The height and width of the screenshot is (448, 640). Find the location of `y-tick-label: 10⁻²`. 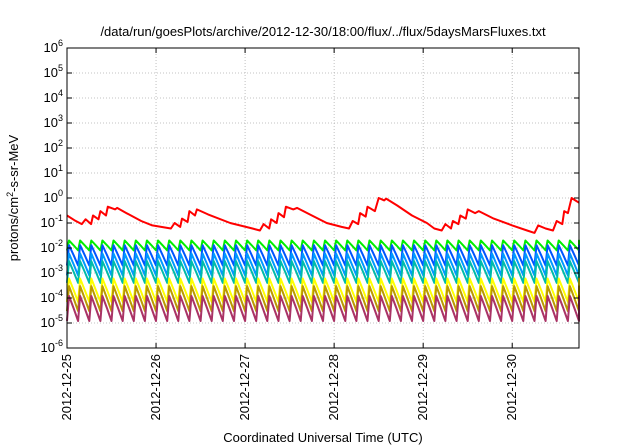

y-tick-label: 10⁻² is located at coordinates (52, 246).